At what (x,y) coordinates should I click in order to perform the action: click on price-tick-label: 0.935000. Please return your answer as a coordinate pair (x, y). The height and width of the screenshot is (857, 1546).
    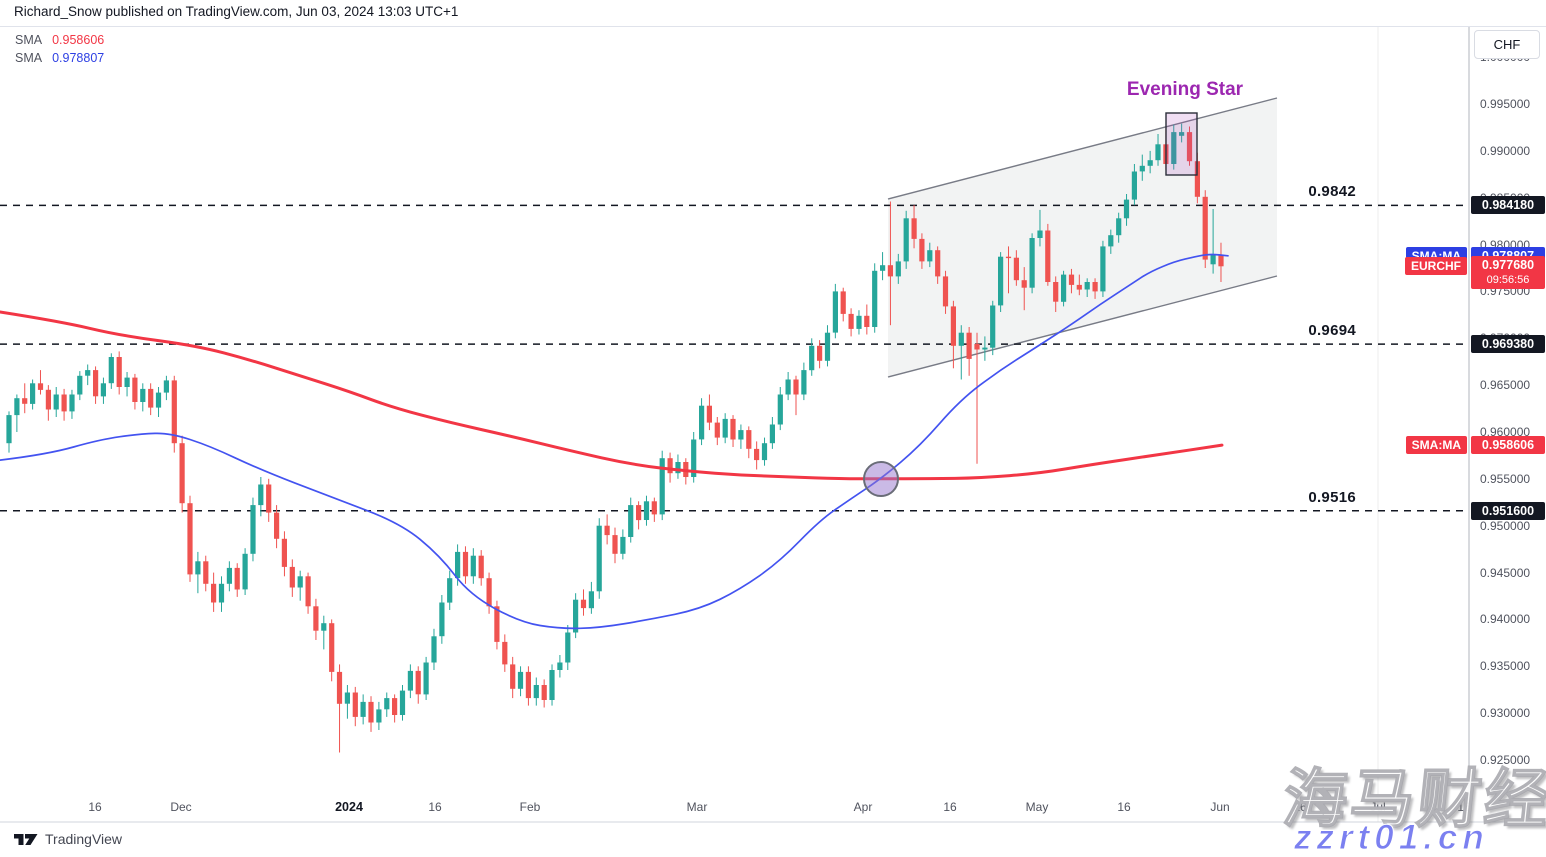
    Looking at the image, I should click on (1505, 666).